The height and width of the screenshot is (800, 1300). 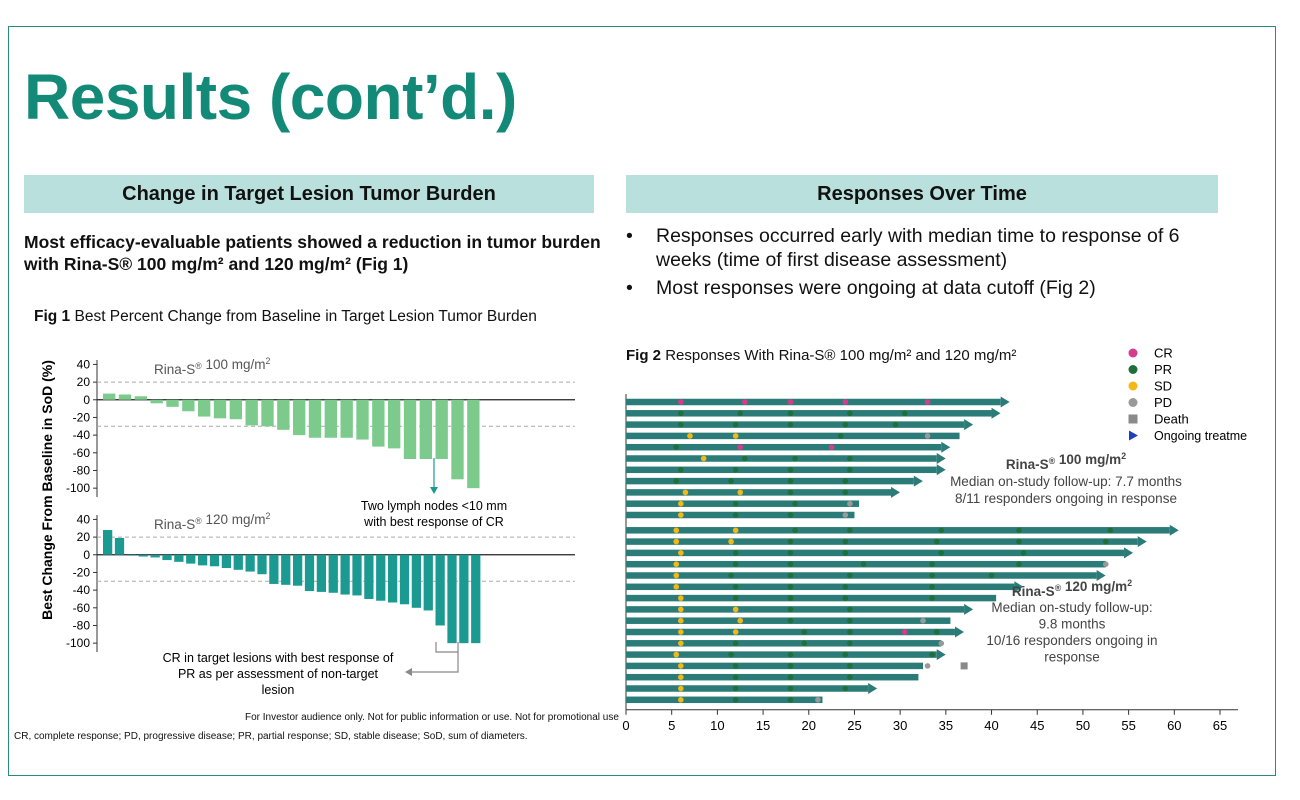 What do you see at coordinates (1163, 369) in the screenshot?
I see `legend-label: PR` at bounding box center [1163, 369].